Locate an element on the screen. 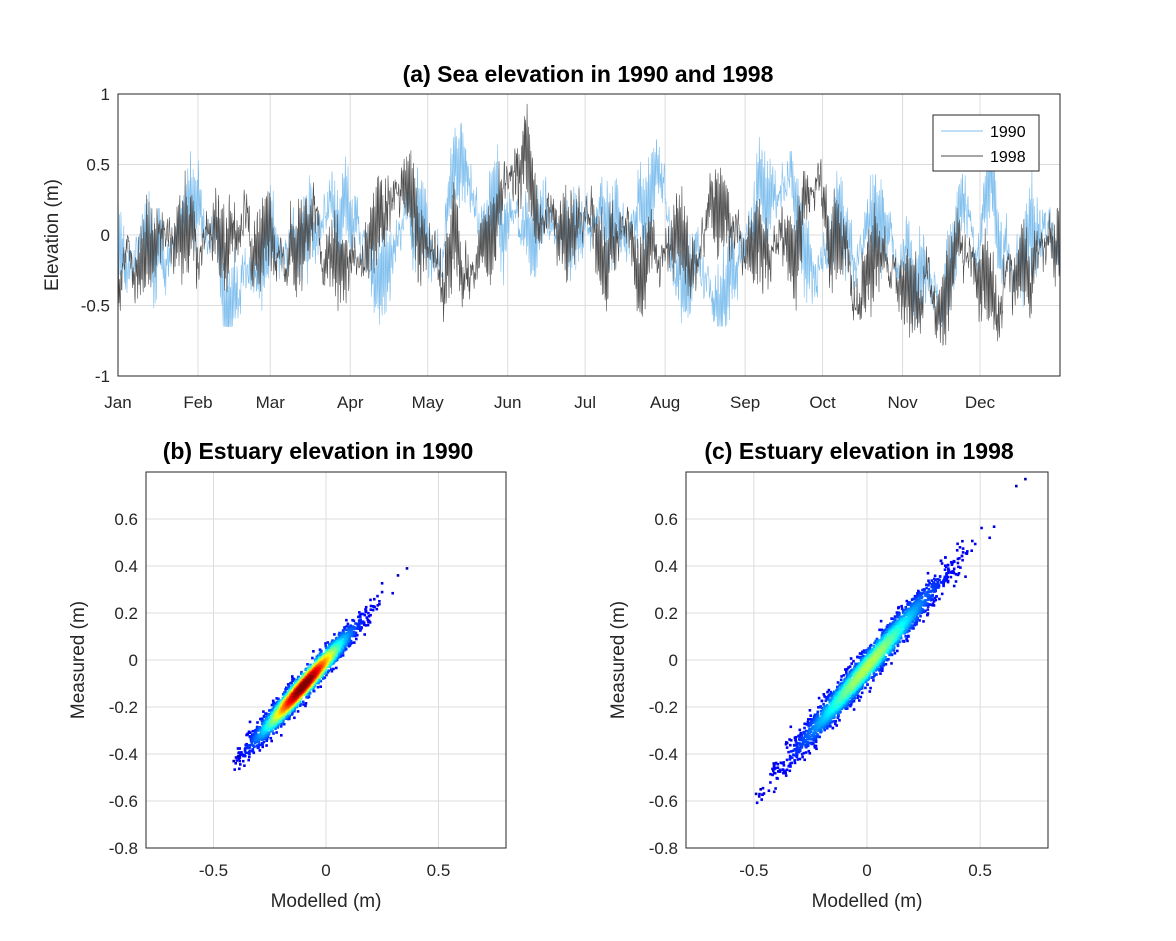 Image resolution: width=1176 pixels, height=941 pixels. x-tick-label: May is located at coordinates (428, 402).